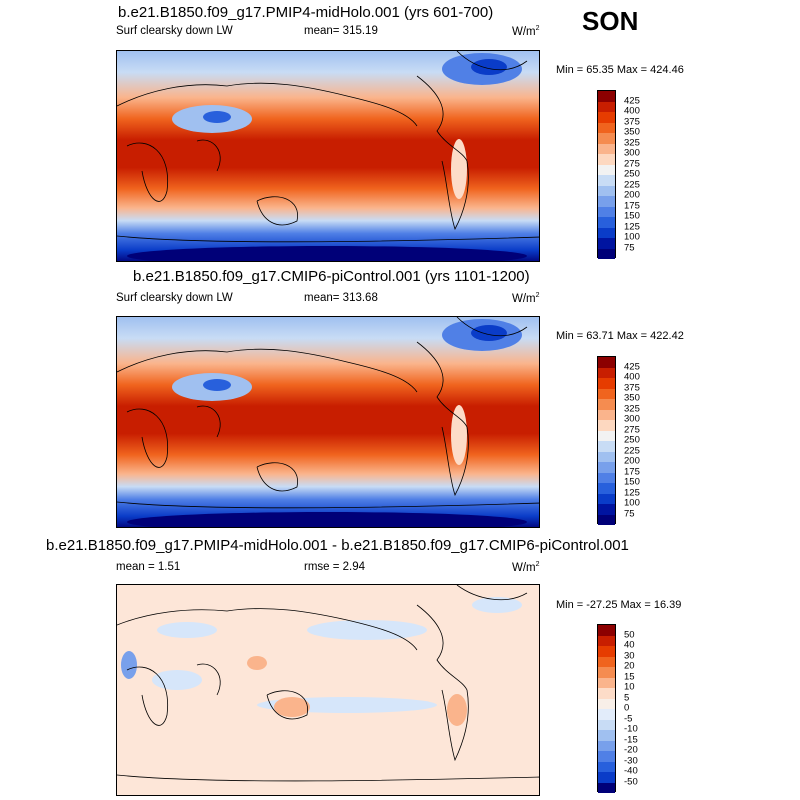  I want to click on panel-3-minmax: Min = -27.25 Max = 16.39, so click(619, 605).